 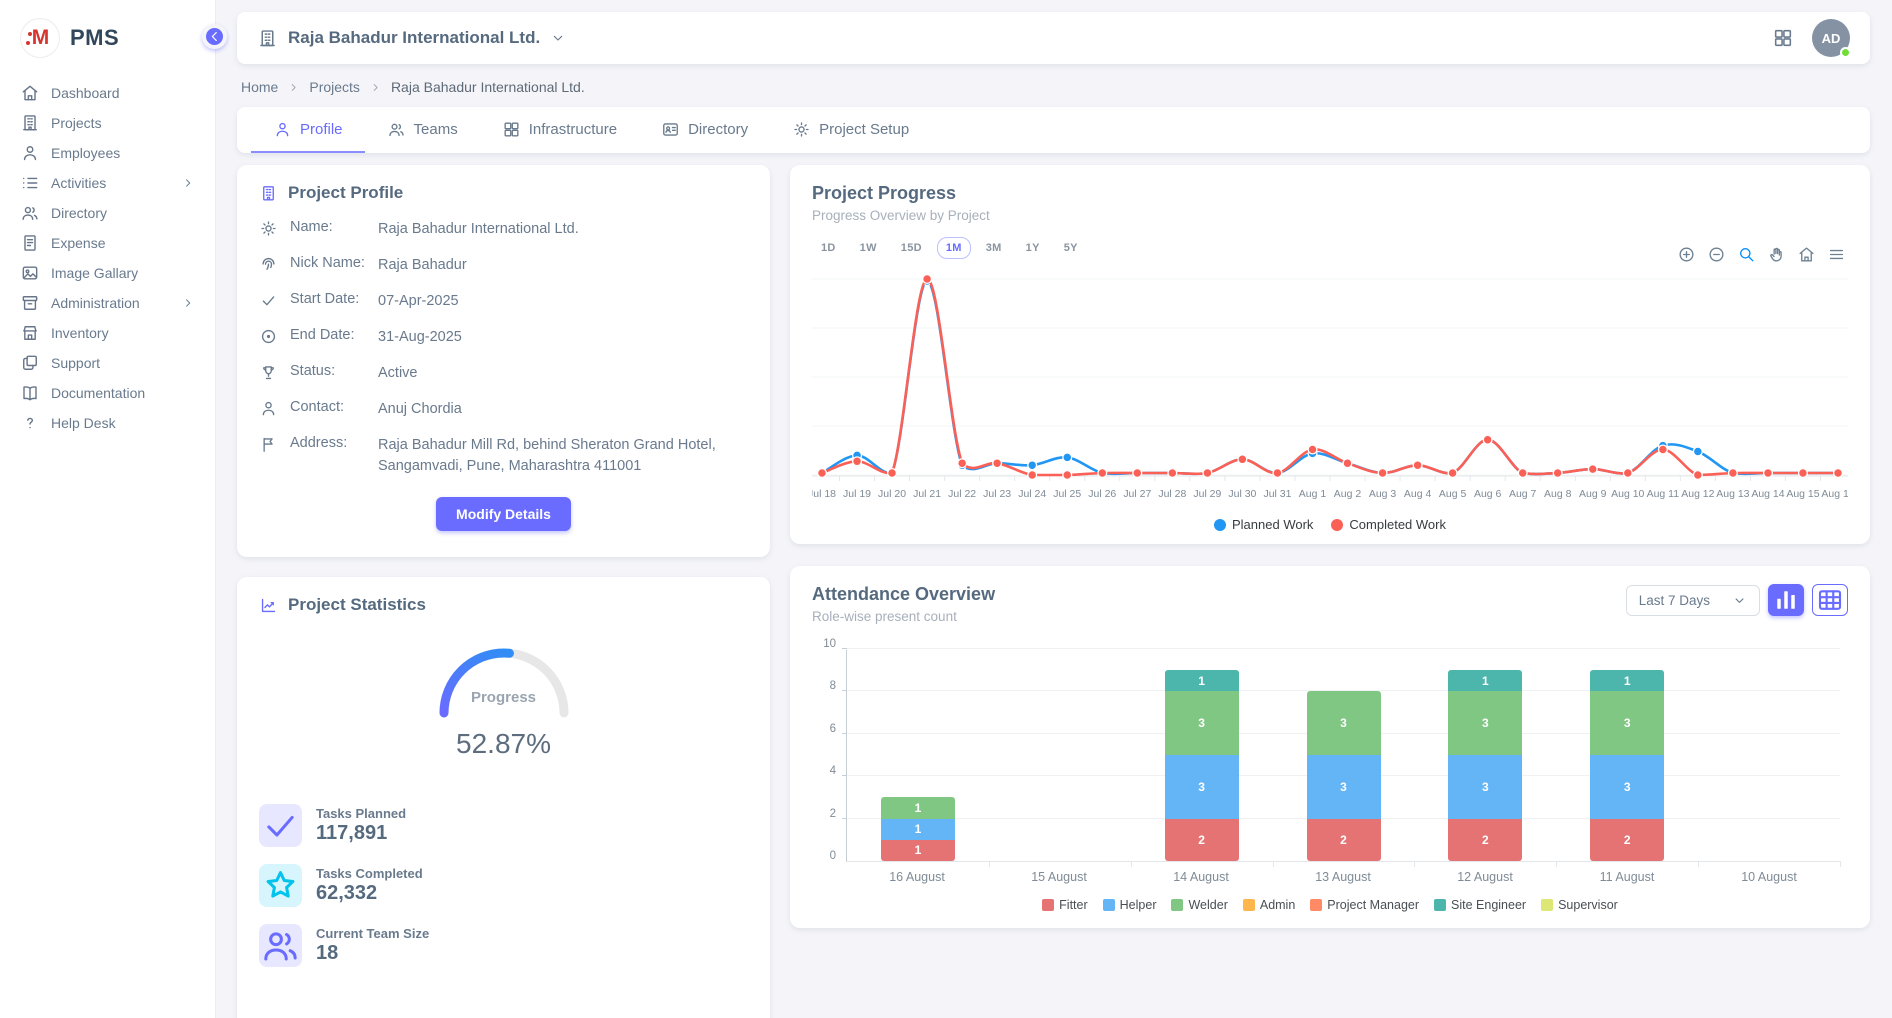 What do you see at coordinates (1348, 494) in the screenshot?
I see `svg-text: Aug 2` at bounding box center [1348, 494].